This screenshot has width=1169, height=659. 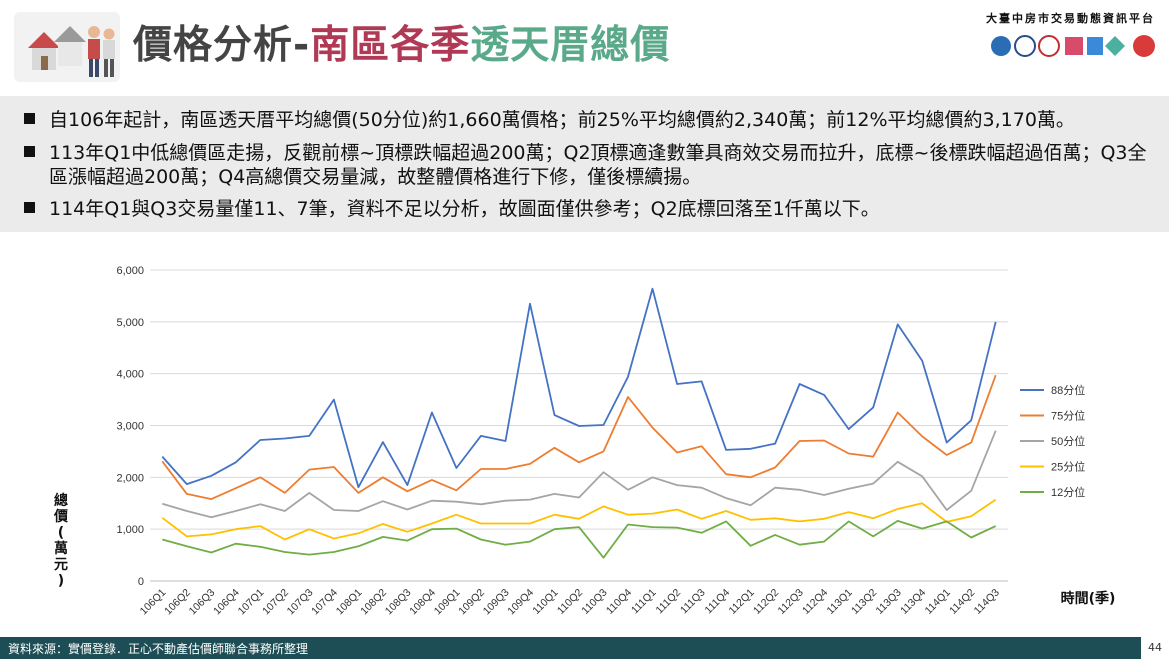 What do you see at coordinates (520, 602) in the screenshot?
I see `x-tick-label: 109Q4` at bounding box center [520, 602].